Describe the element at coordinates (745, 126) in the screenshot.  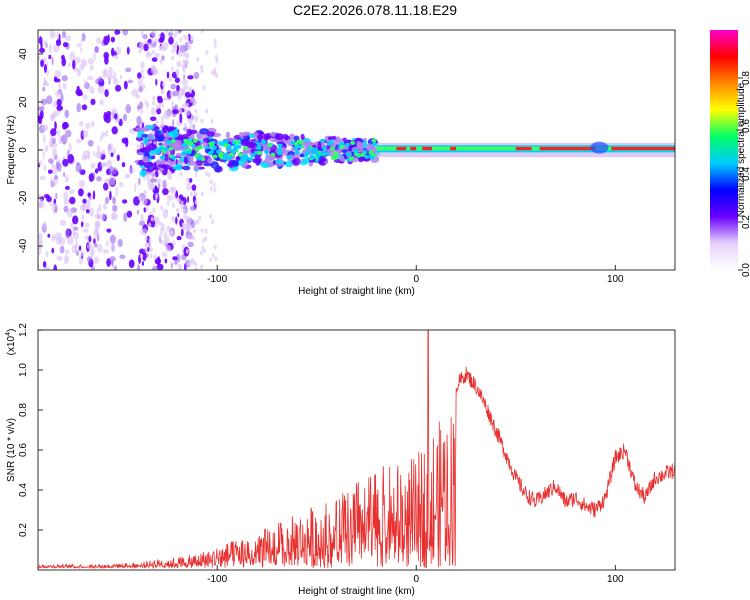
I see `colorbar-tick-label: 0.6` at that location.